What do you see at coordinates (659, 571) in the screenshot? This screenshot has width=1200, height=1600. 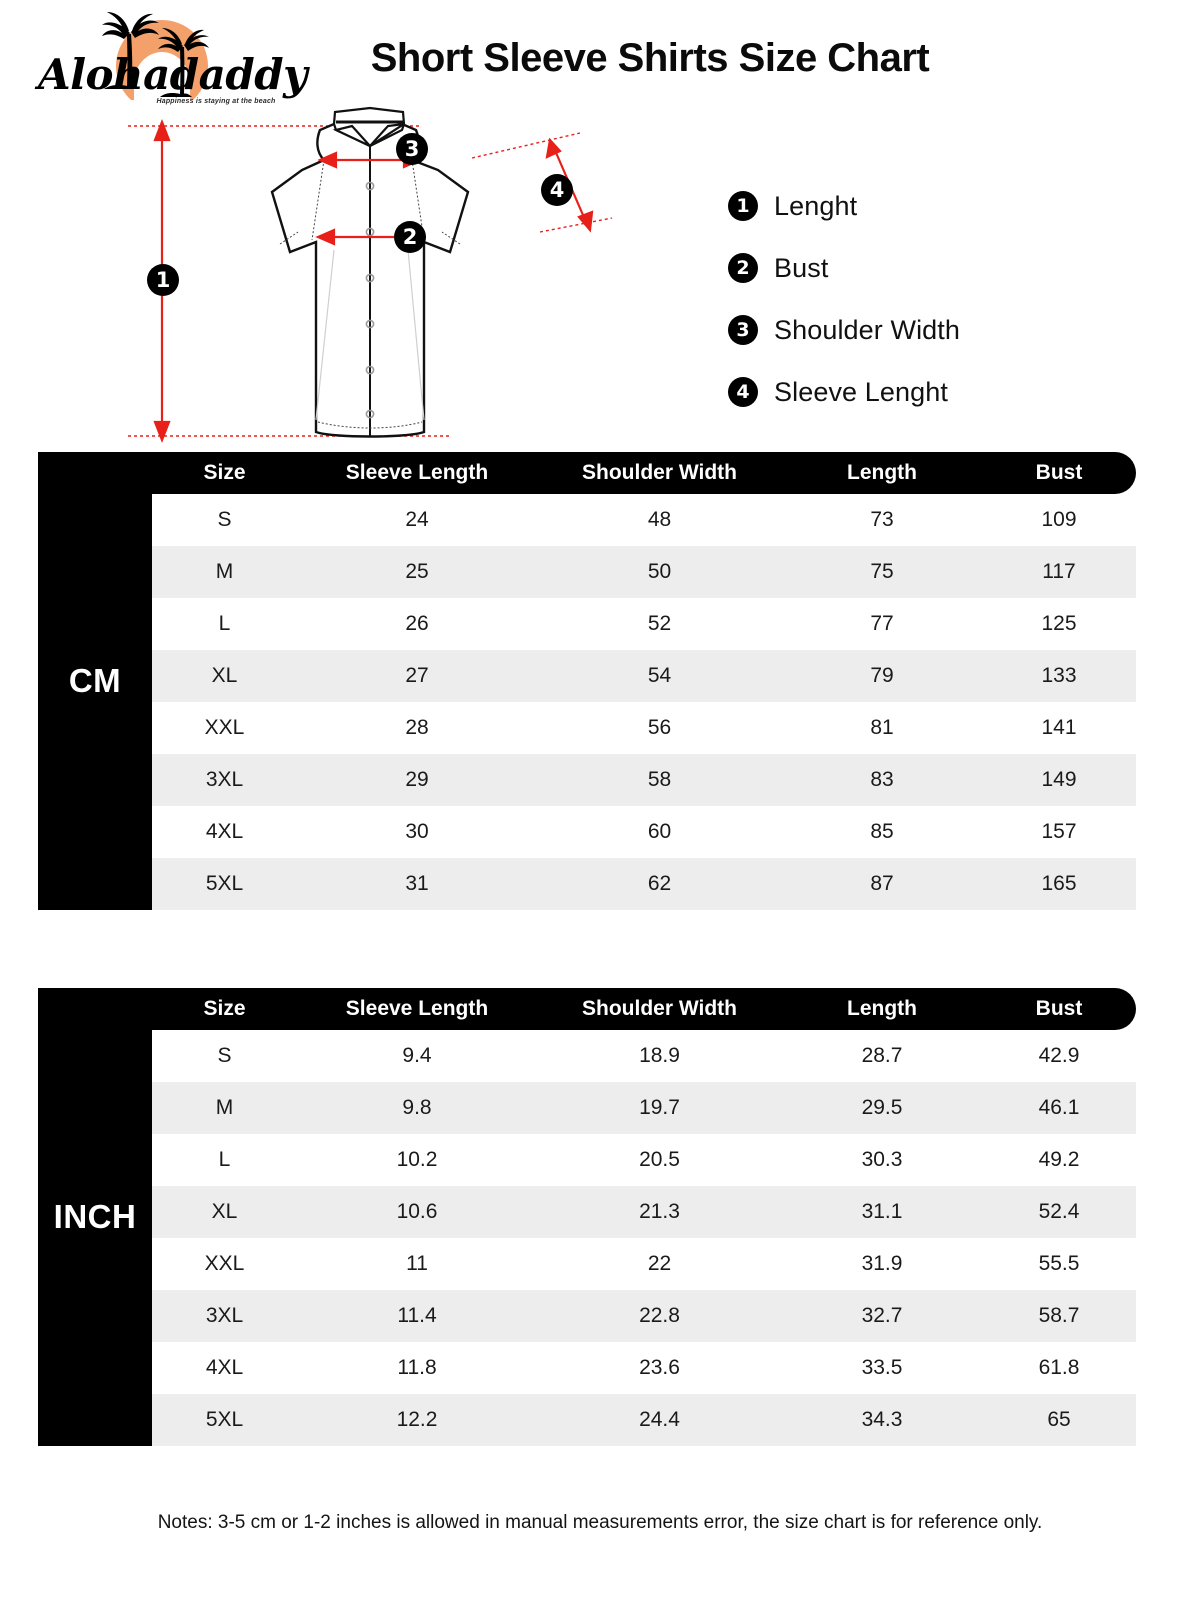 I see `cell-shoulder: 50` at bounding box center [659, 571].